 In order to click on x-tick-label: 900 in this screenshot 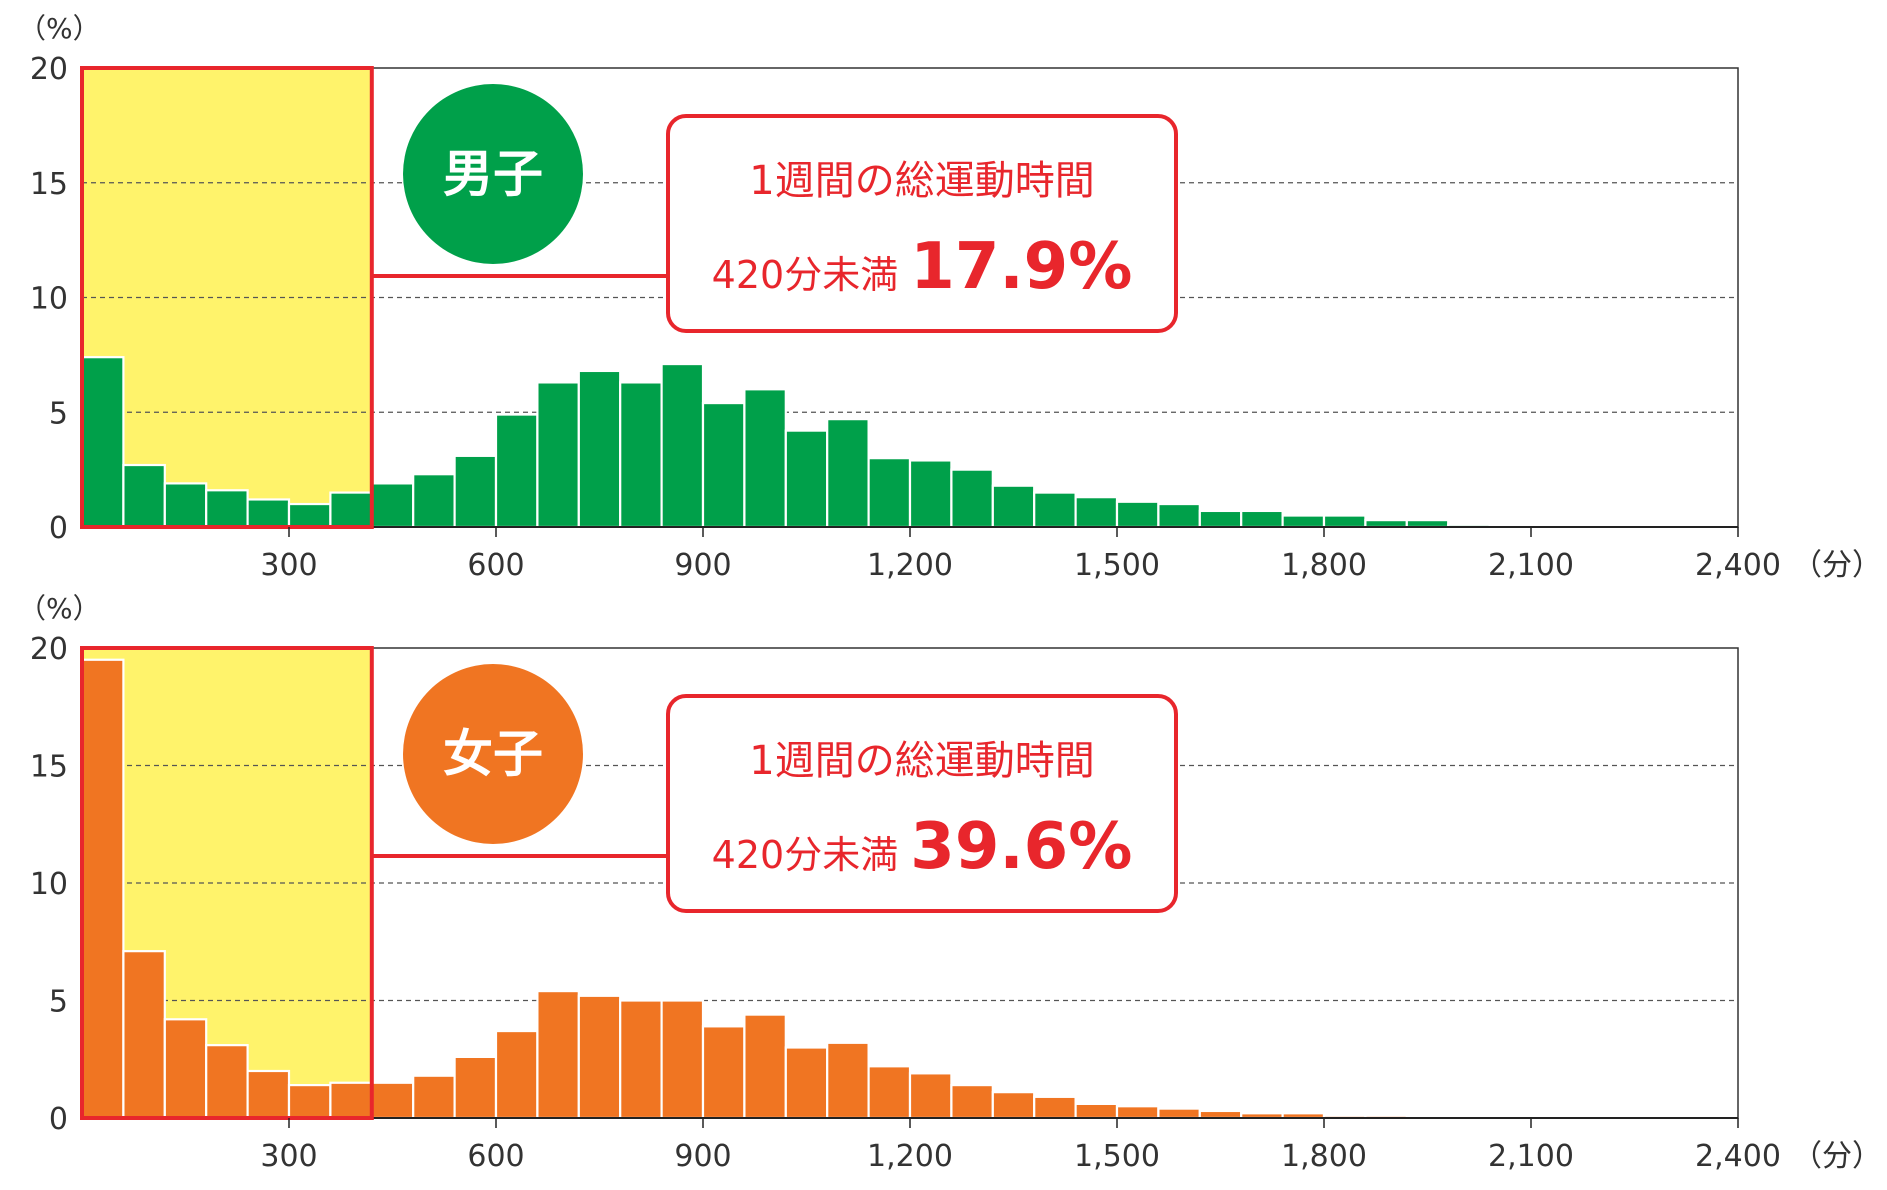, I will do `click(702, 565)`.